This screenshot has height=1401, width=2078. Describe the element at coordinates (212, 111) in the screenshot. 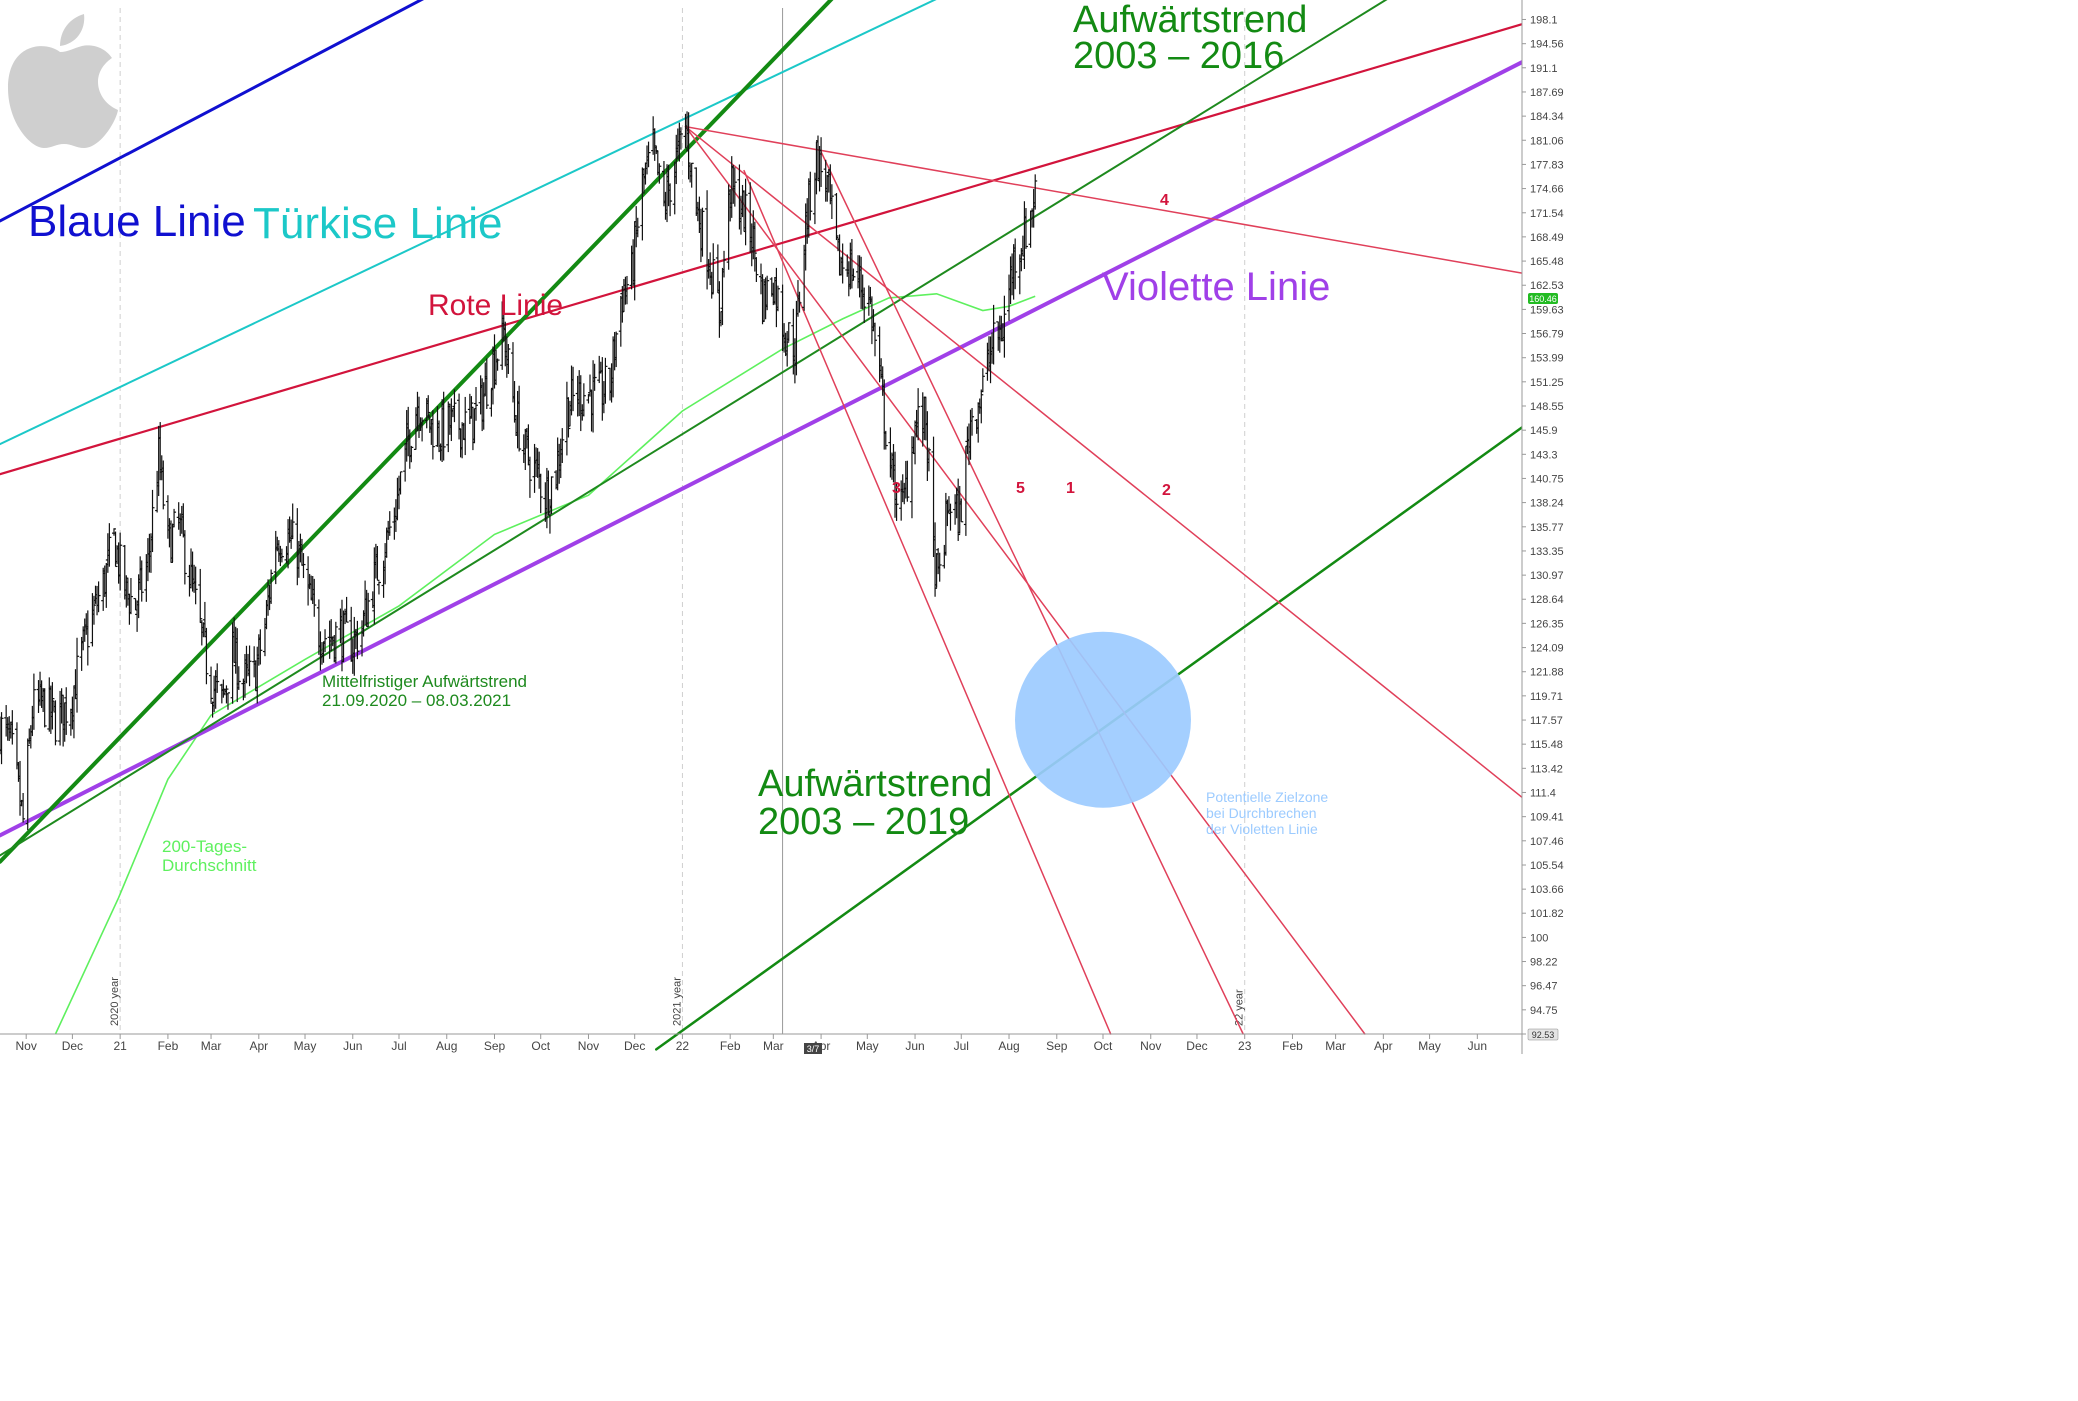

I see `trendline` at that location.